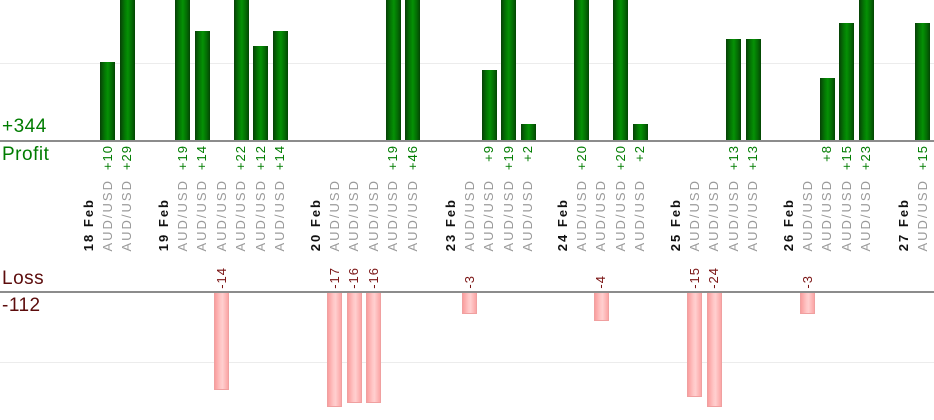 The height and width of the screenshot is (420, 934). I want to click on loss-axis-line, so click(467, 292).